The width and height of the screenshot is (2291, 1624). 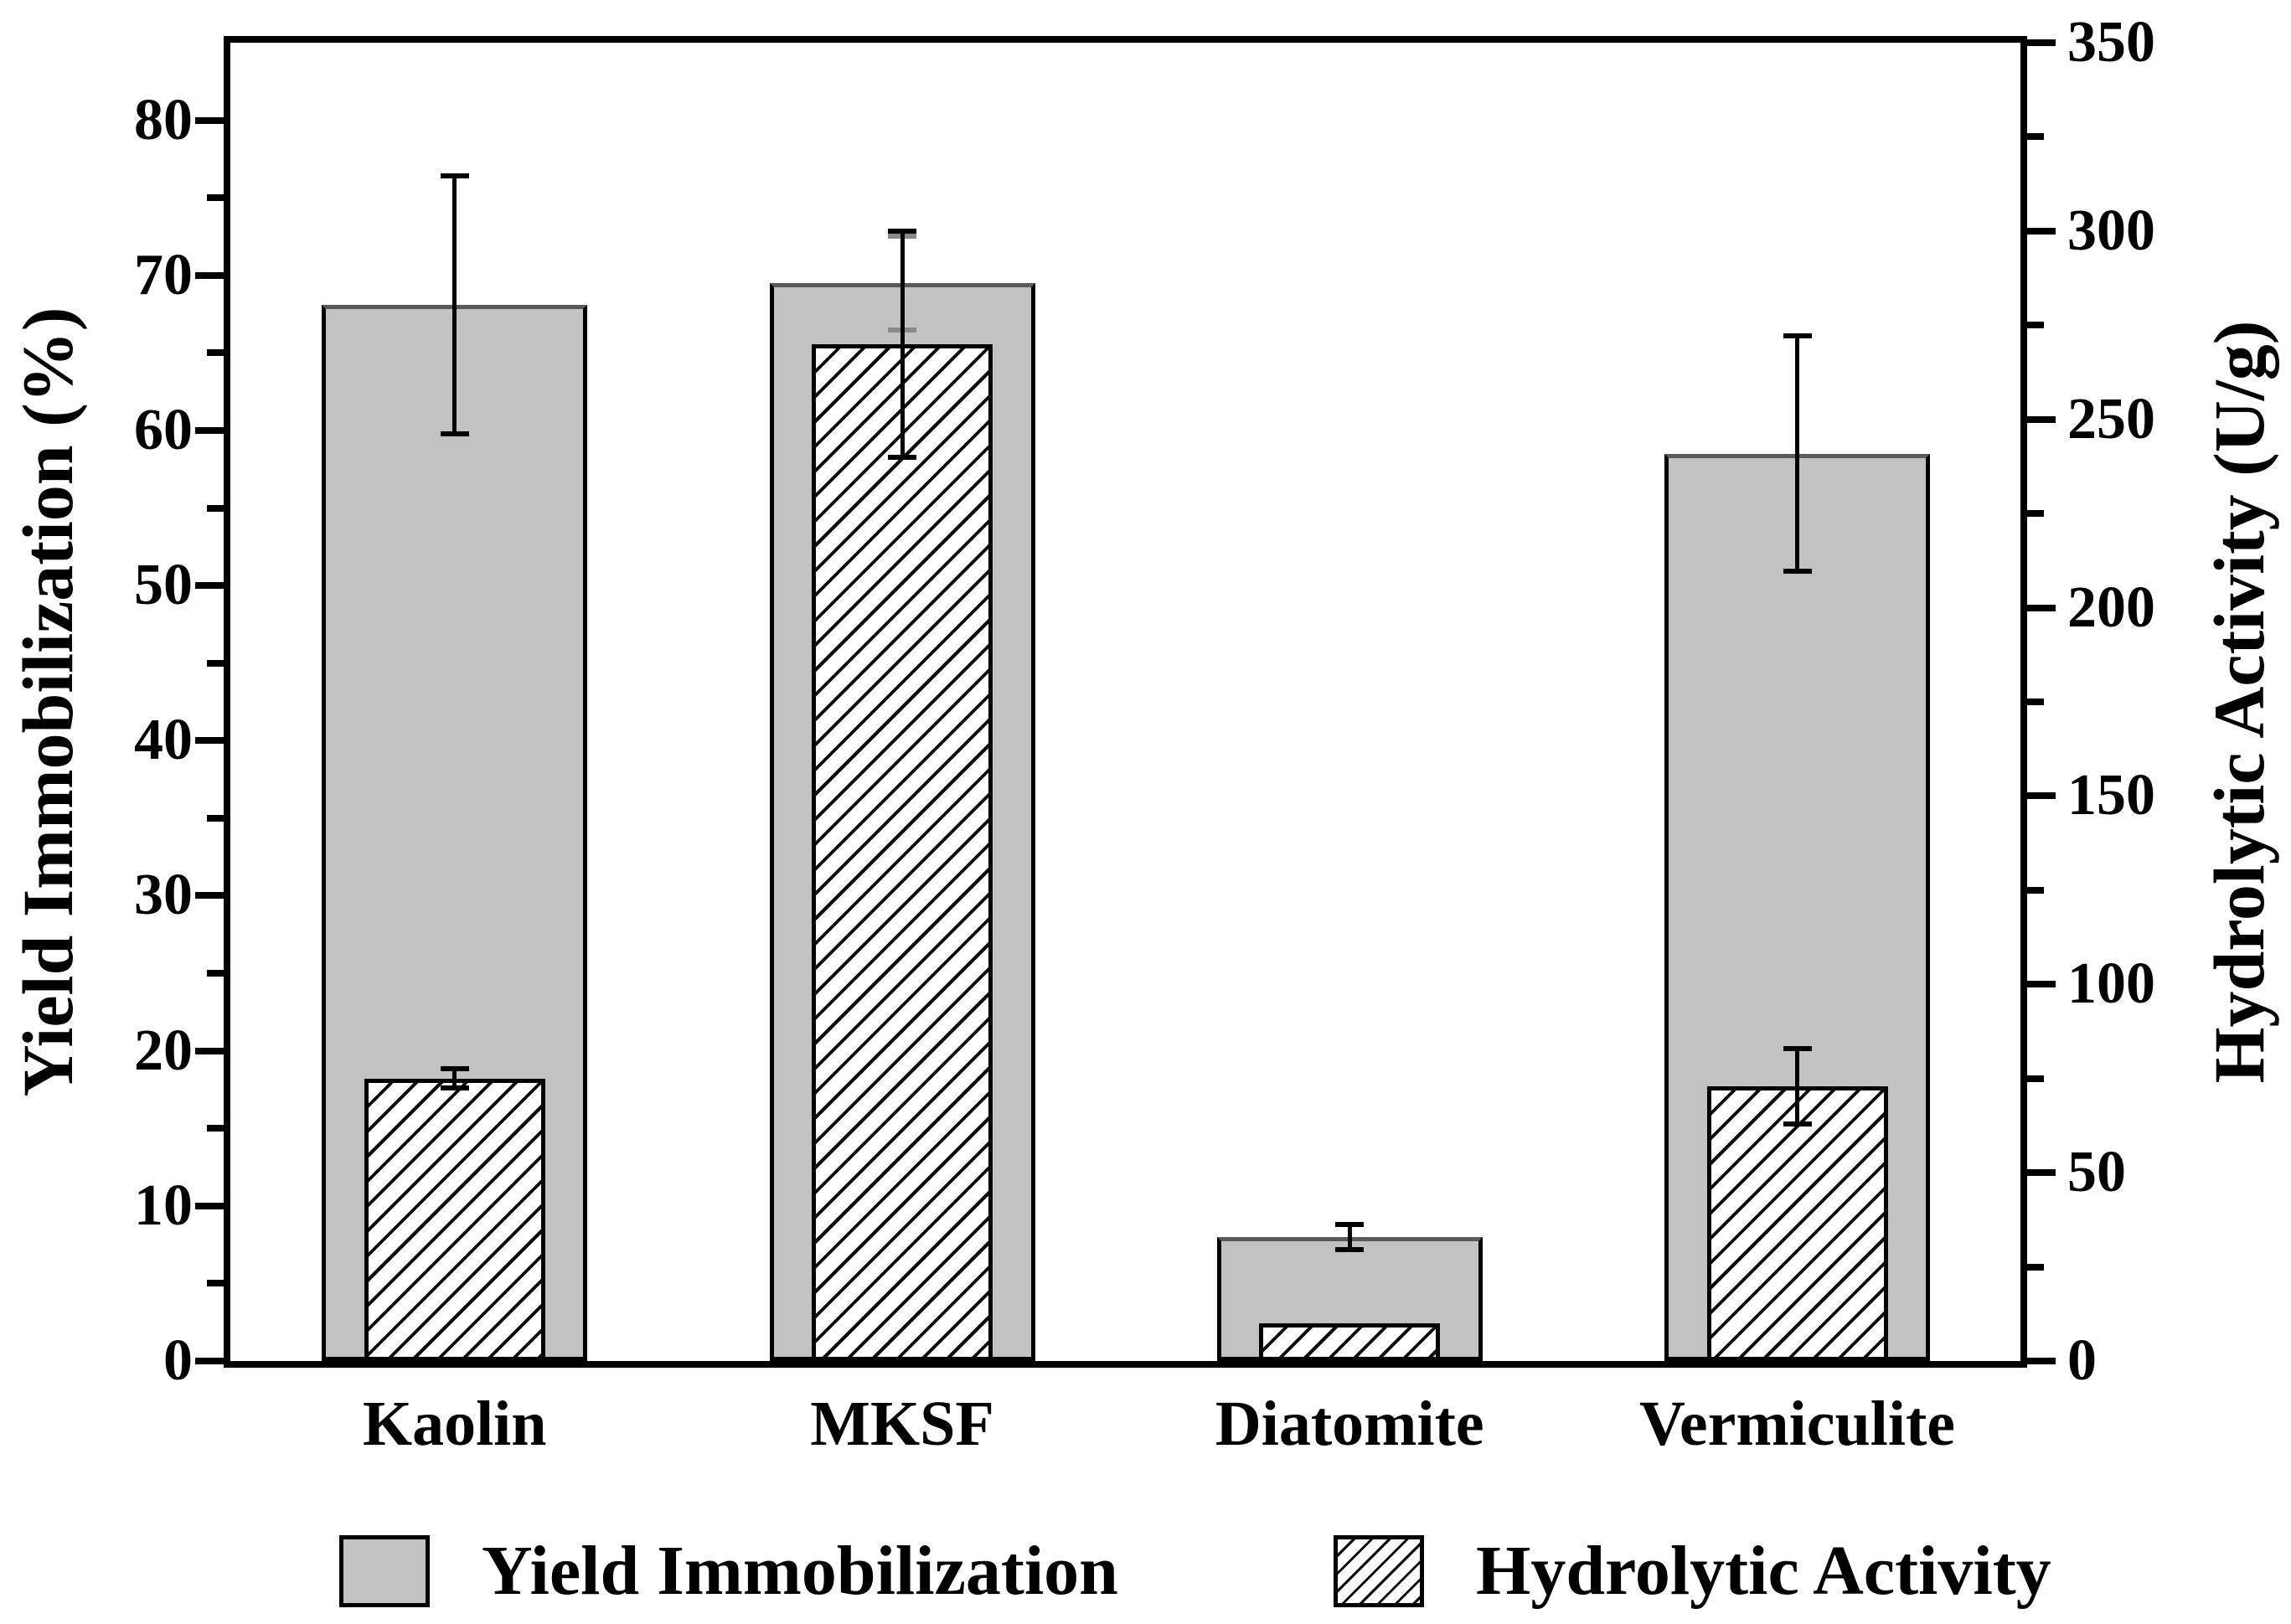 What do you see at coordinates (1763, 1571) in the screenshot?
I see `legend-label-hydrolytic-activity: Hydrolytic Activity` at bounding box center [1763, 1571].